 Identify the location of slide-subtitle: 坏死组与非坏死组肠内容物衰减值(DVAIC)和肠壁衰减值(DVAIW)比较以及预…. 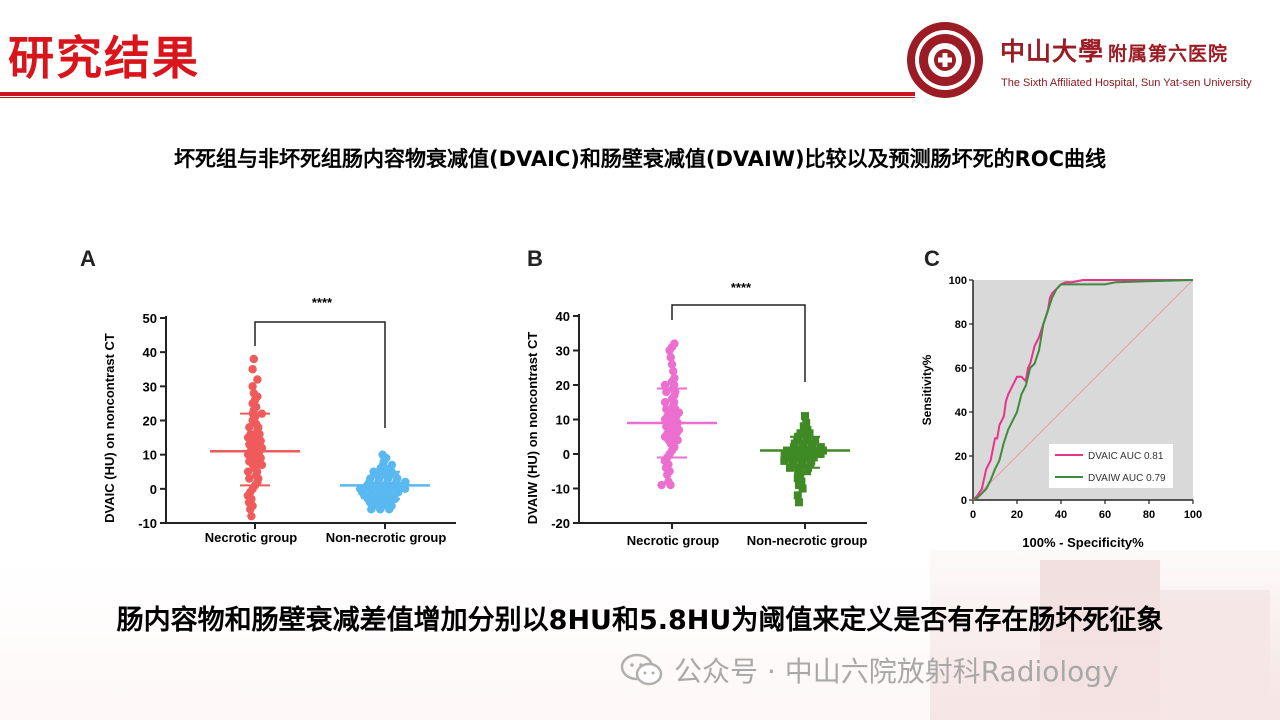
(640, 159).